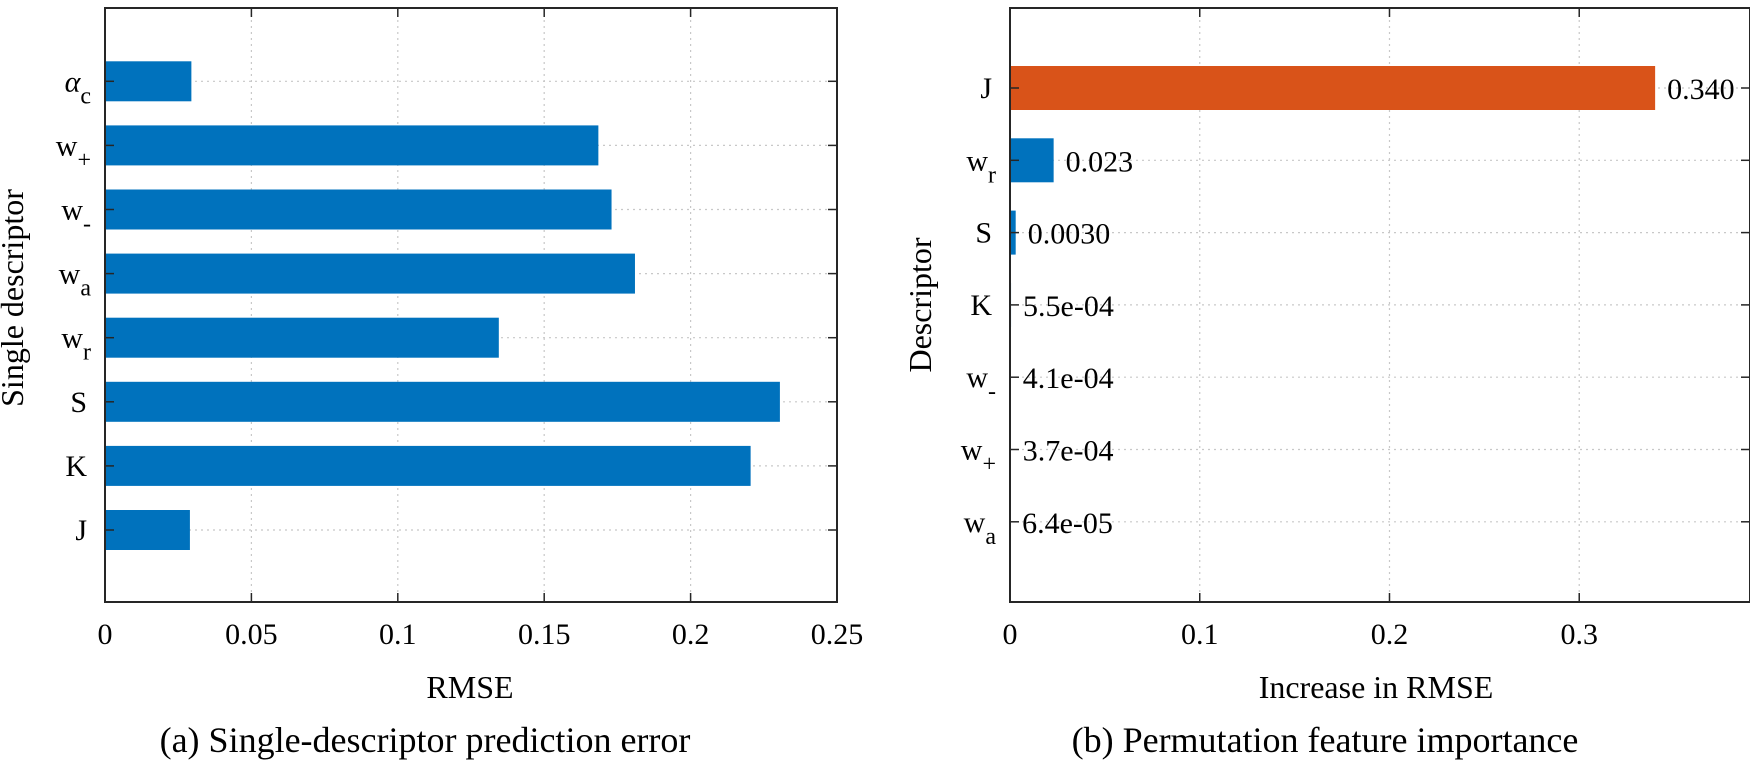  Describe the element at coordinates (920, 304) in the screenshot. I see `y-axis-title: Descriptor` at that location.